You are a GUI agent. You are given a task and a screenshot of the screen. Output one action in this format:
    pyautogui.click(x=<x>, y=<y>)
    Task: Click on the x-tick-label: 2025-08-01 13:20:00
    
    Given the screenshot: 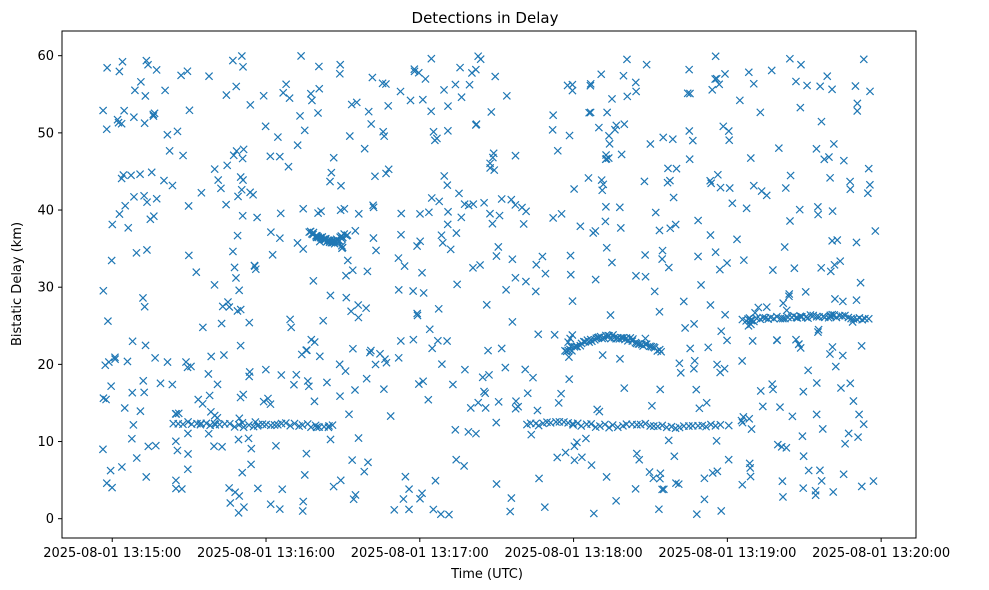 What is the action you would take?
    pyautogui.click(x=881, y=553)
    